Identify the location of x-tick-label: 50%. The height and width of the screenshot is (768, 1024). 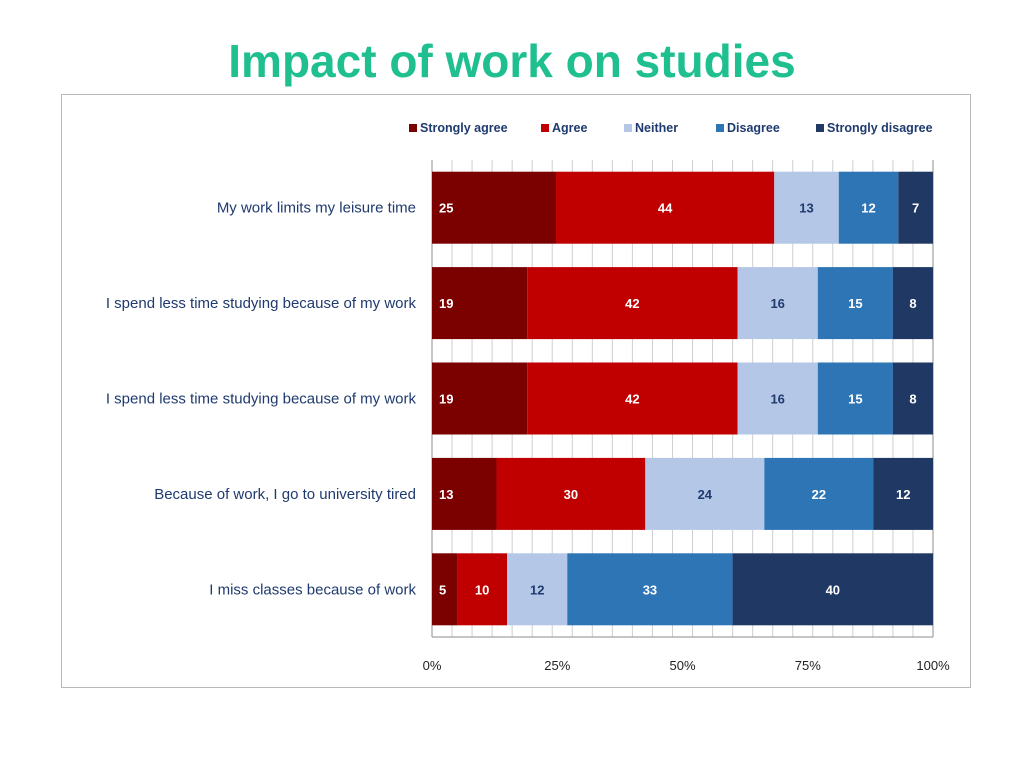
(682, 665).